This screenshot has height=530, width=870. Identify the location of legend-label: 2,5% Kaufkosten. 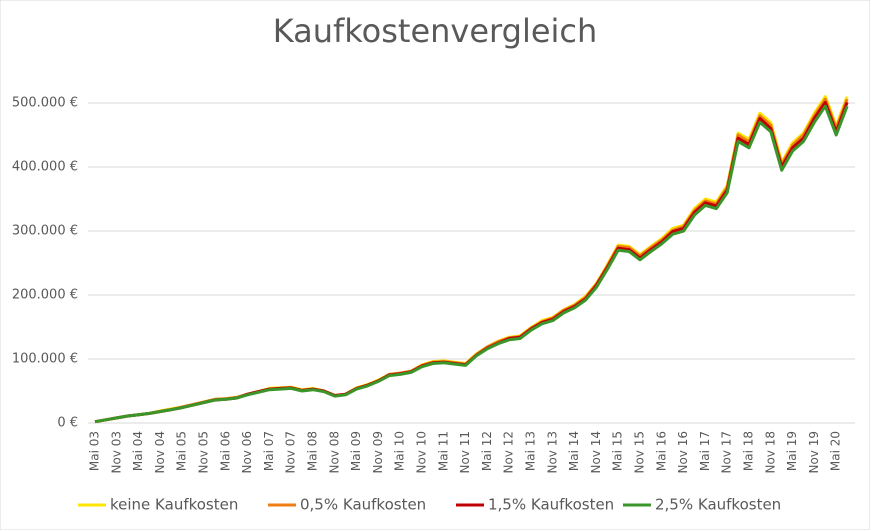
(718, 505).